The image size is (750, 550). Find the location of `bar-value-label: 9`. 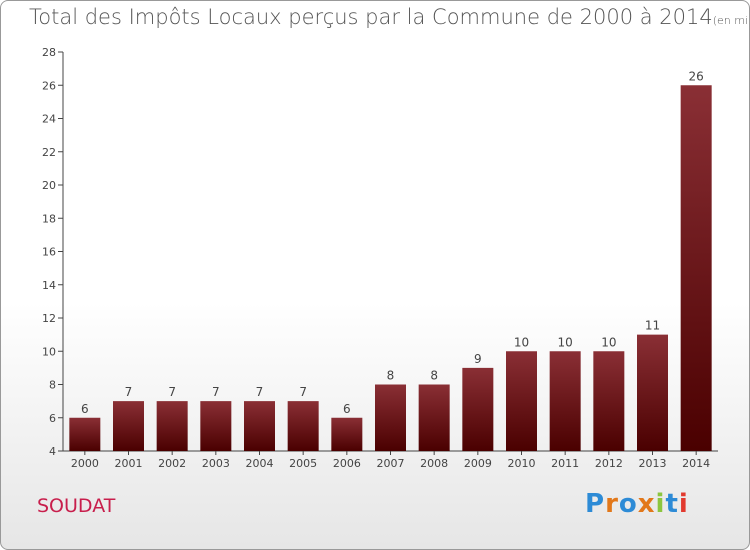

bar-value-label: 9 is located at coordinates (478, 359).